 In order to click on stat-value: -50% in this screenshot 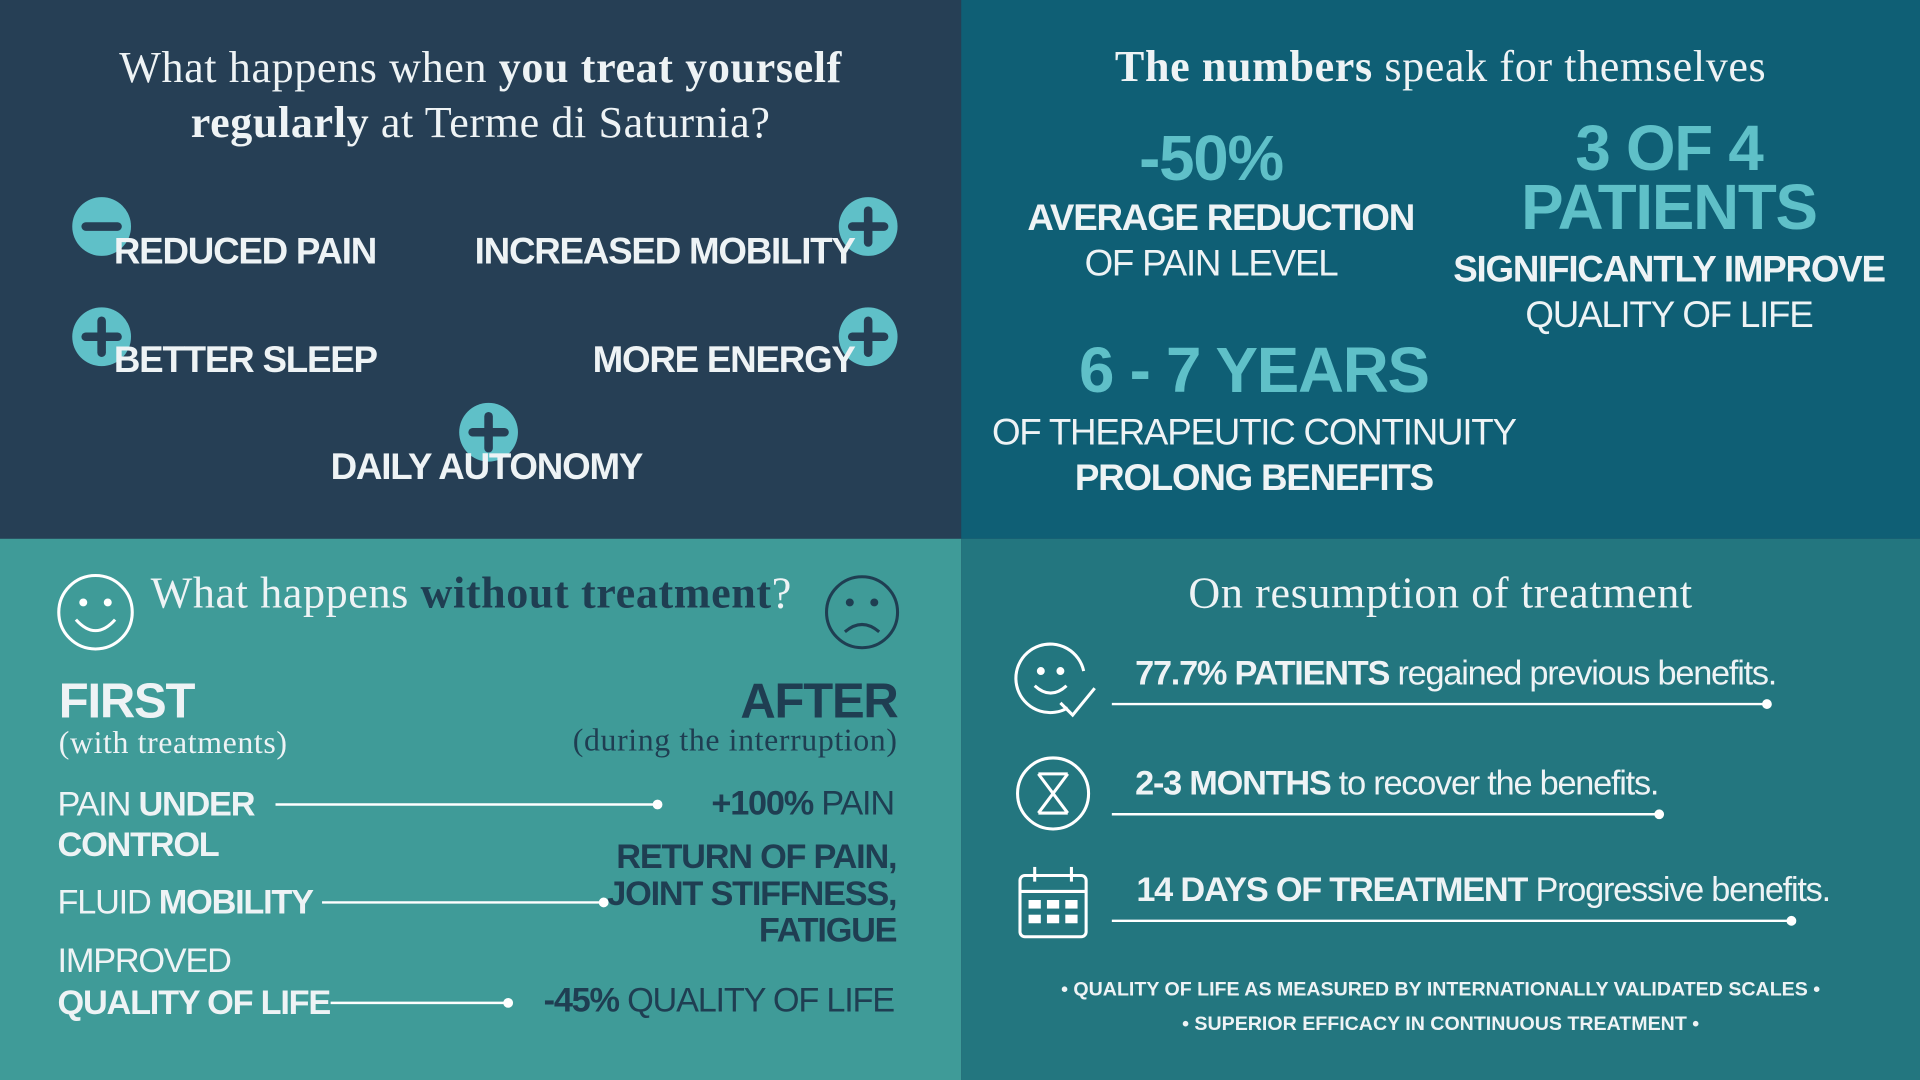, I will do `click(1211, 159)`.